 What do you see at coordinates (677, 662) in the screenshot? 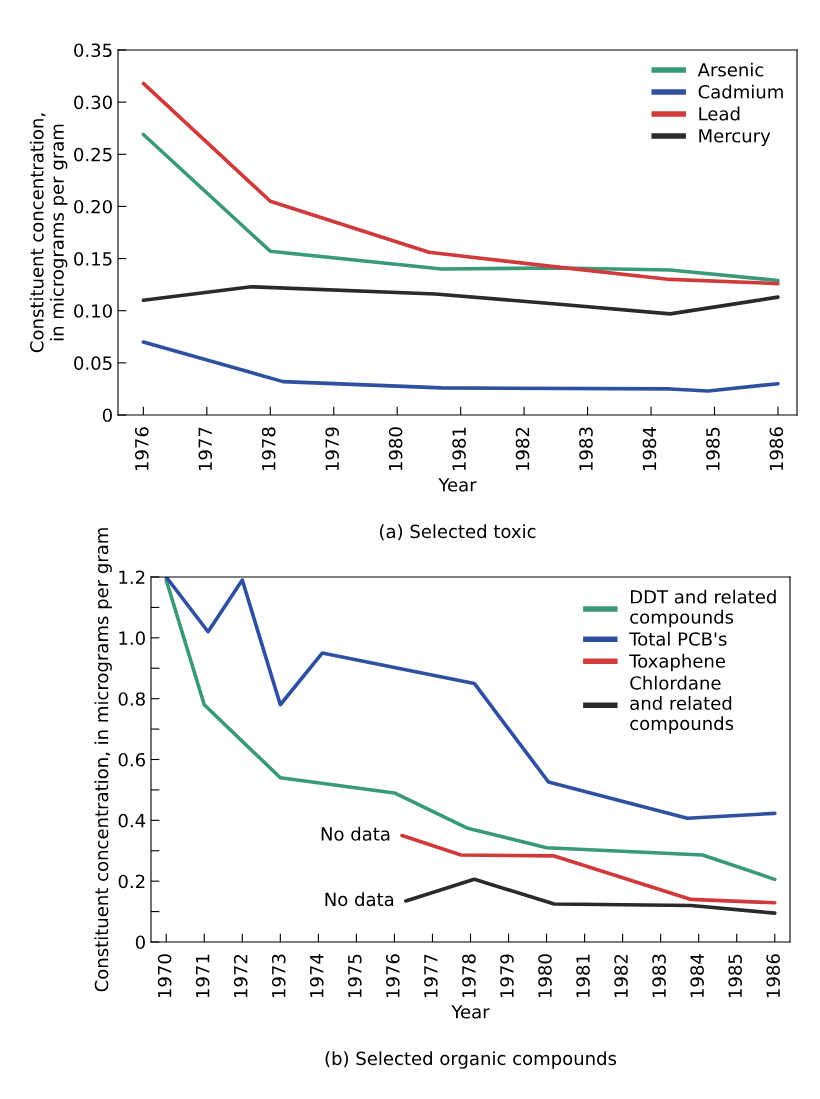
I see `legend-label: Toxaphene` at bounding box center [677, 662].